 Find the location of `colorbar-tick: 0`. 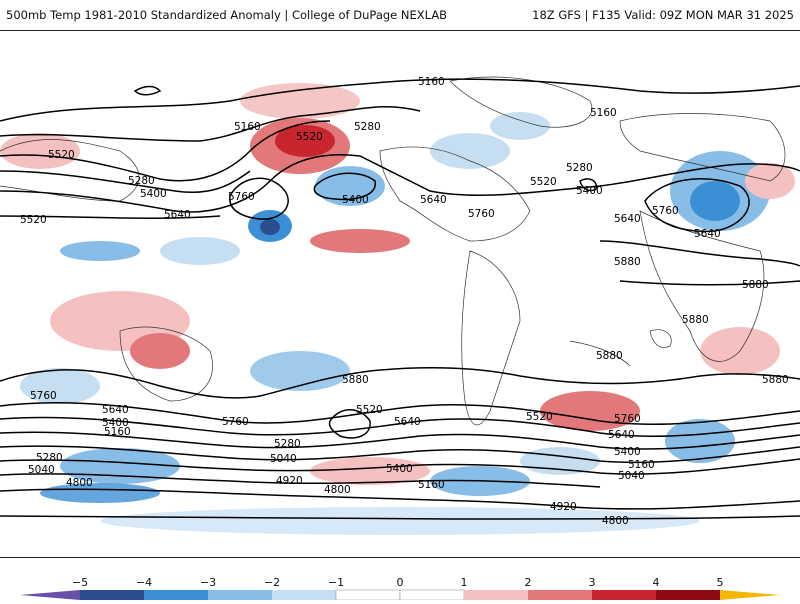

colorbar-tick: 0 is located at coordinates (400, 582).